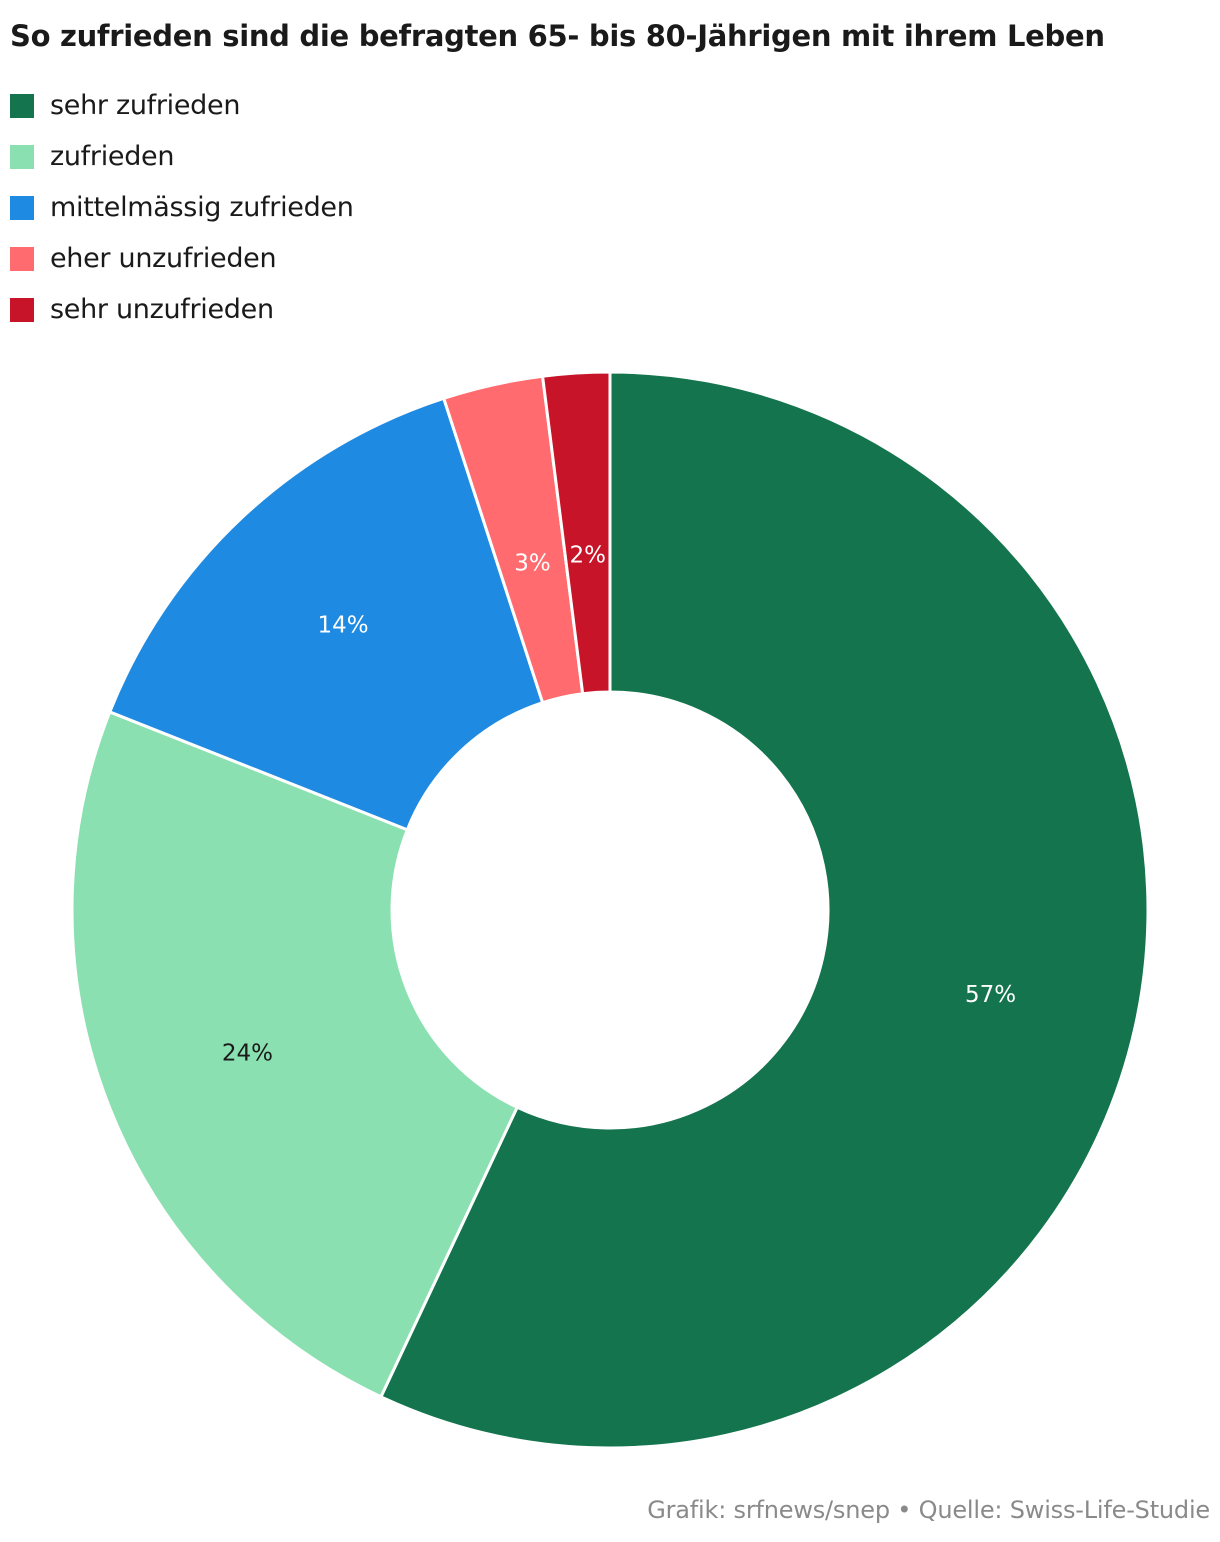 This screenshot has height=1542, width=1220. I want to click on legend-label: zufrieden, so click(112, 156).